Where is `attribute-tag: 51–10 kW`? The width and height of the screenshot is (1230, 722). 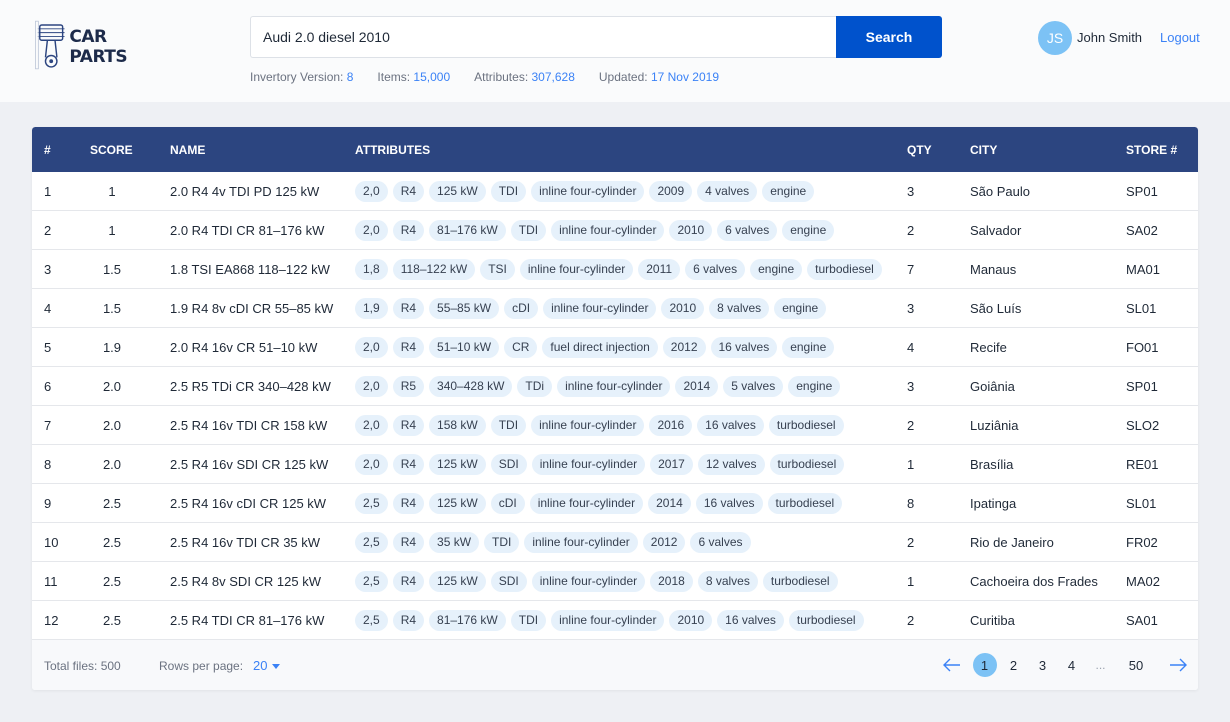
attribute-tag: 51–10 kW is located at coordinates (464, 347).